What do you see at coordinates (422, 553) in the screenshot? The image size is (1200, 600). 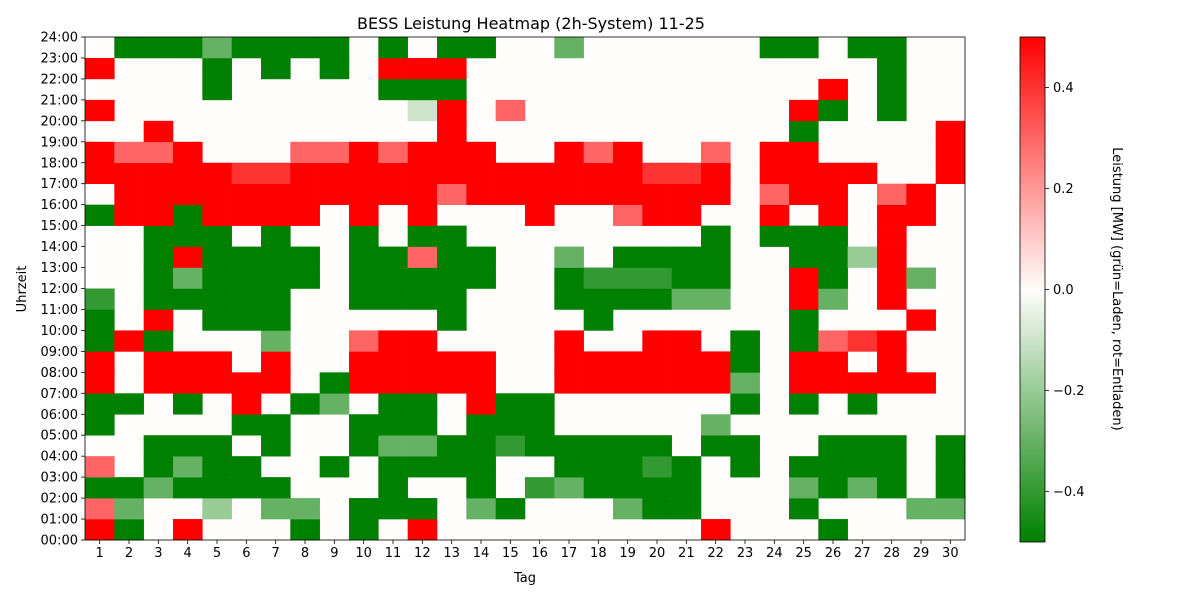 I see `x-tick-label: 12` at bounding box center [422, 553].